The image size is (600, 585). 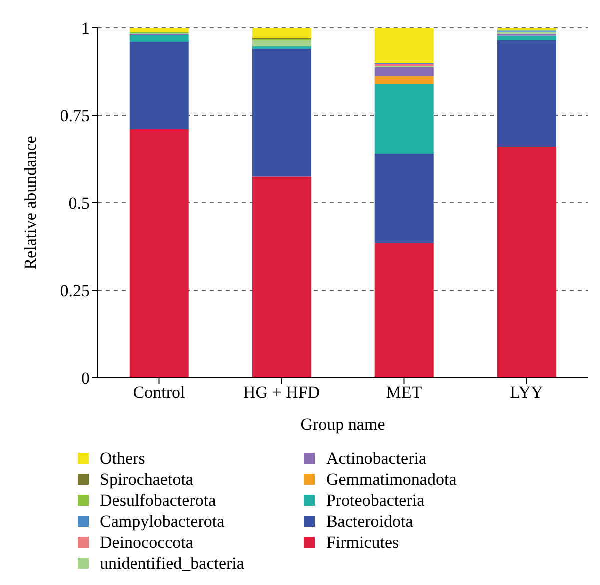 I want to click on y-tick-label: 0.75, so click(x=75, y=116).